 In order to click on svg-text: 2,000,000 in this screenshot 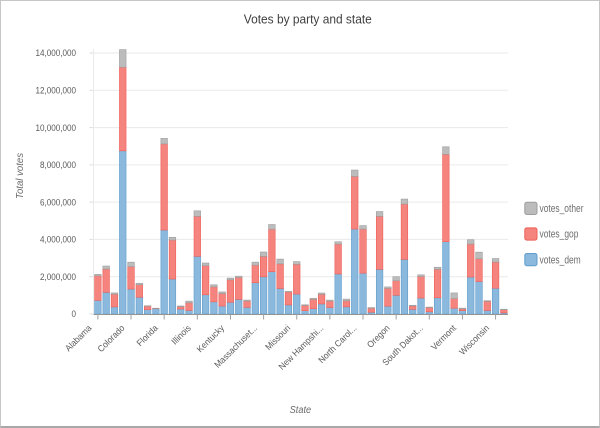, I will do `click(58, 277)`.